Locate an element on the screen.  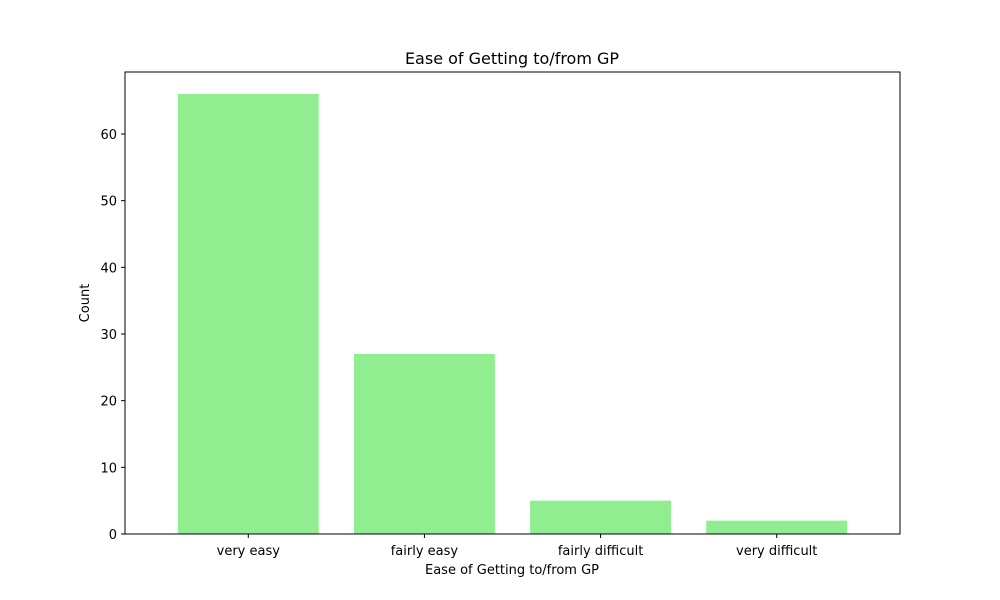
x-axis-label: Ease of Getting to/from GP is located at coordinates (512, 570).